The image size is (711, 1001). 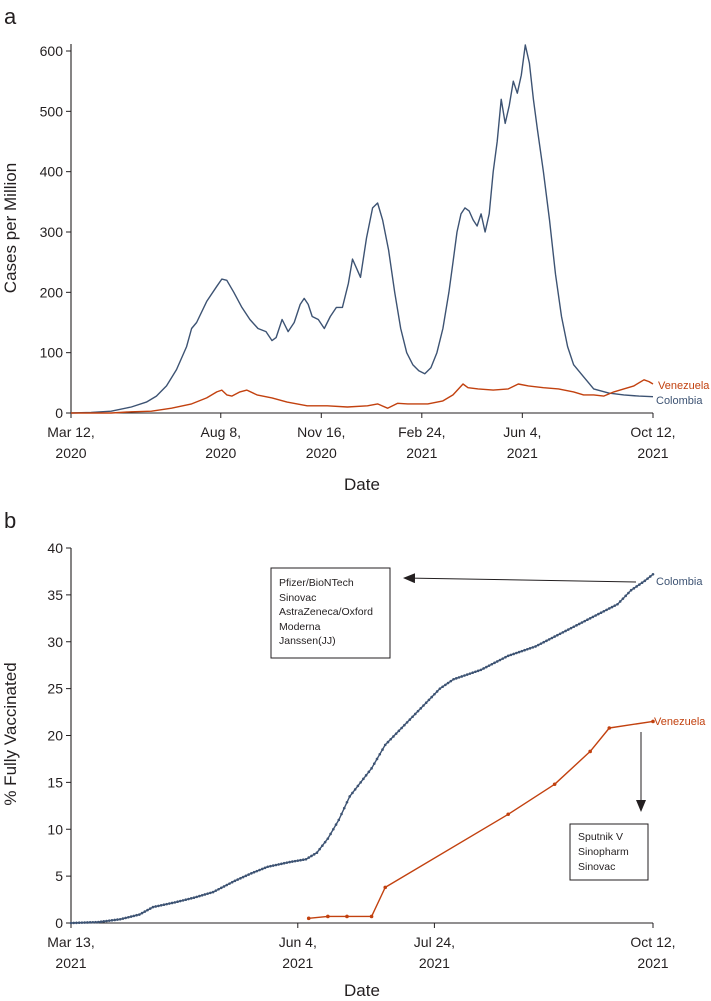 What do you see at coordinates (684, 386) in the screenshot?
I see `venezuela-series-label: Venezuela` at bounding box center [684, 386].